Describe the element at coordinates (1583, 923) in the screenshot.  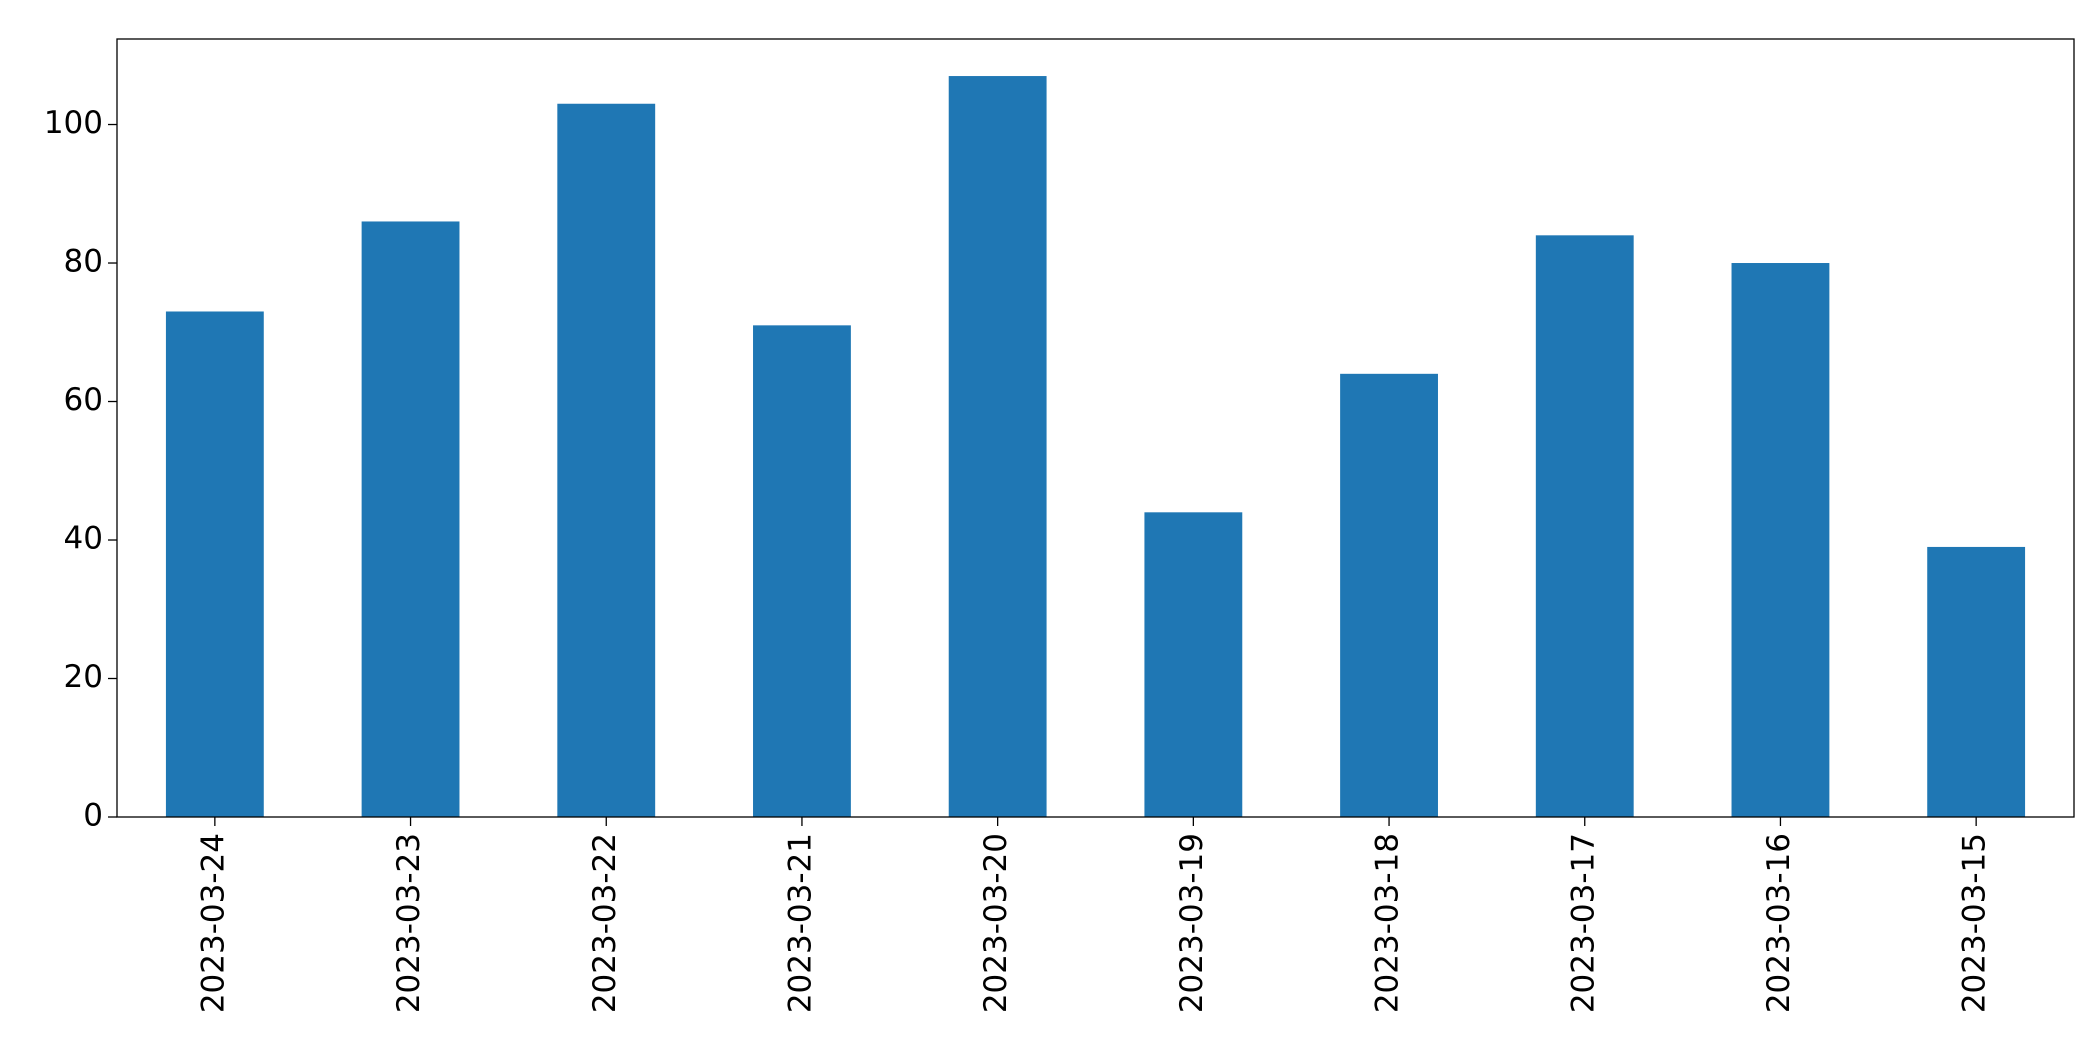
I see `x-tick-label: 2023-03-17` at that location.